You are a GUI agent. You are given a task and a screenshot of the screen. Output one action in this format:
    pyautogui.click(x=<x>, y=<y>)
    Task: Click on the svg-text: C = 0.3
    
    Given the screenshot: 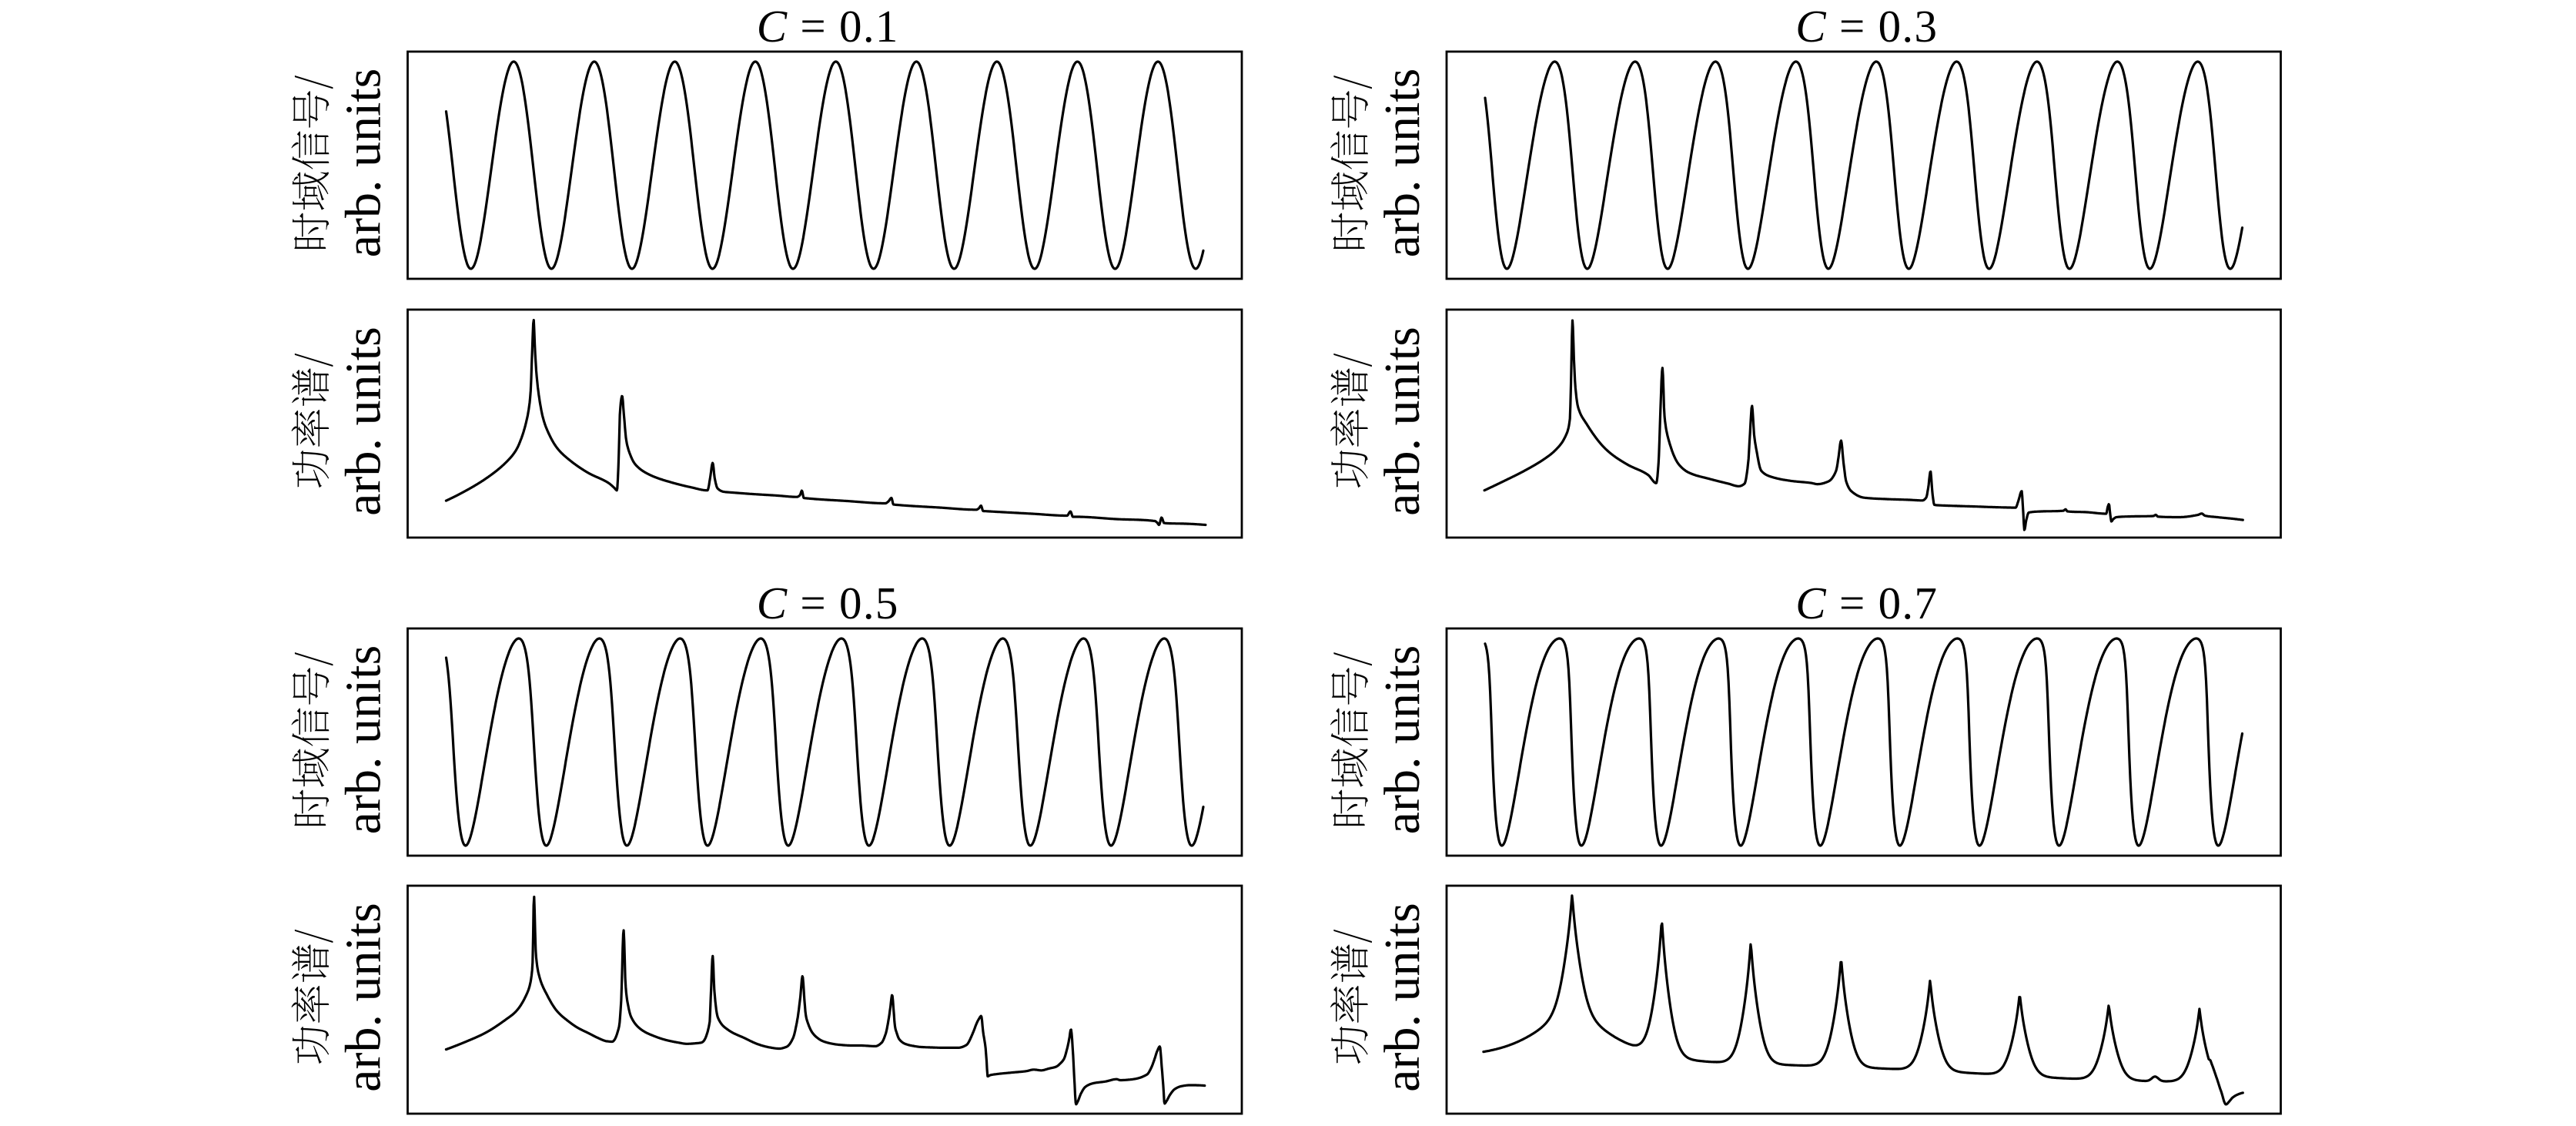 What is the action you would take?
    pyautogui.click(x=1866, y=27)
    